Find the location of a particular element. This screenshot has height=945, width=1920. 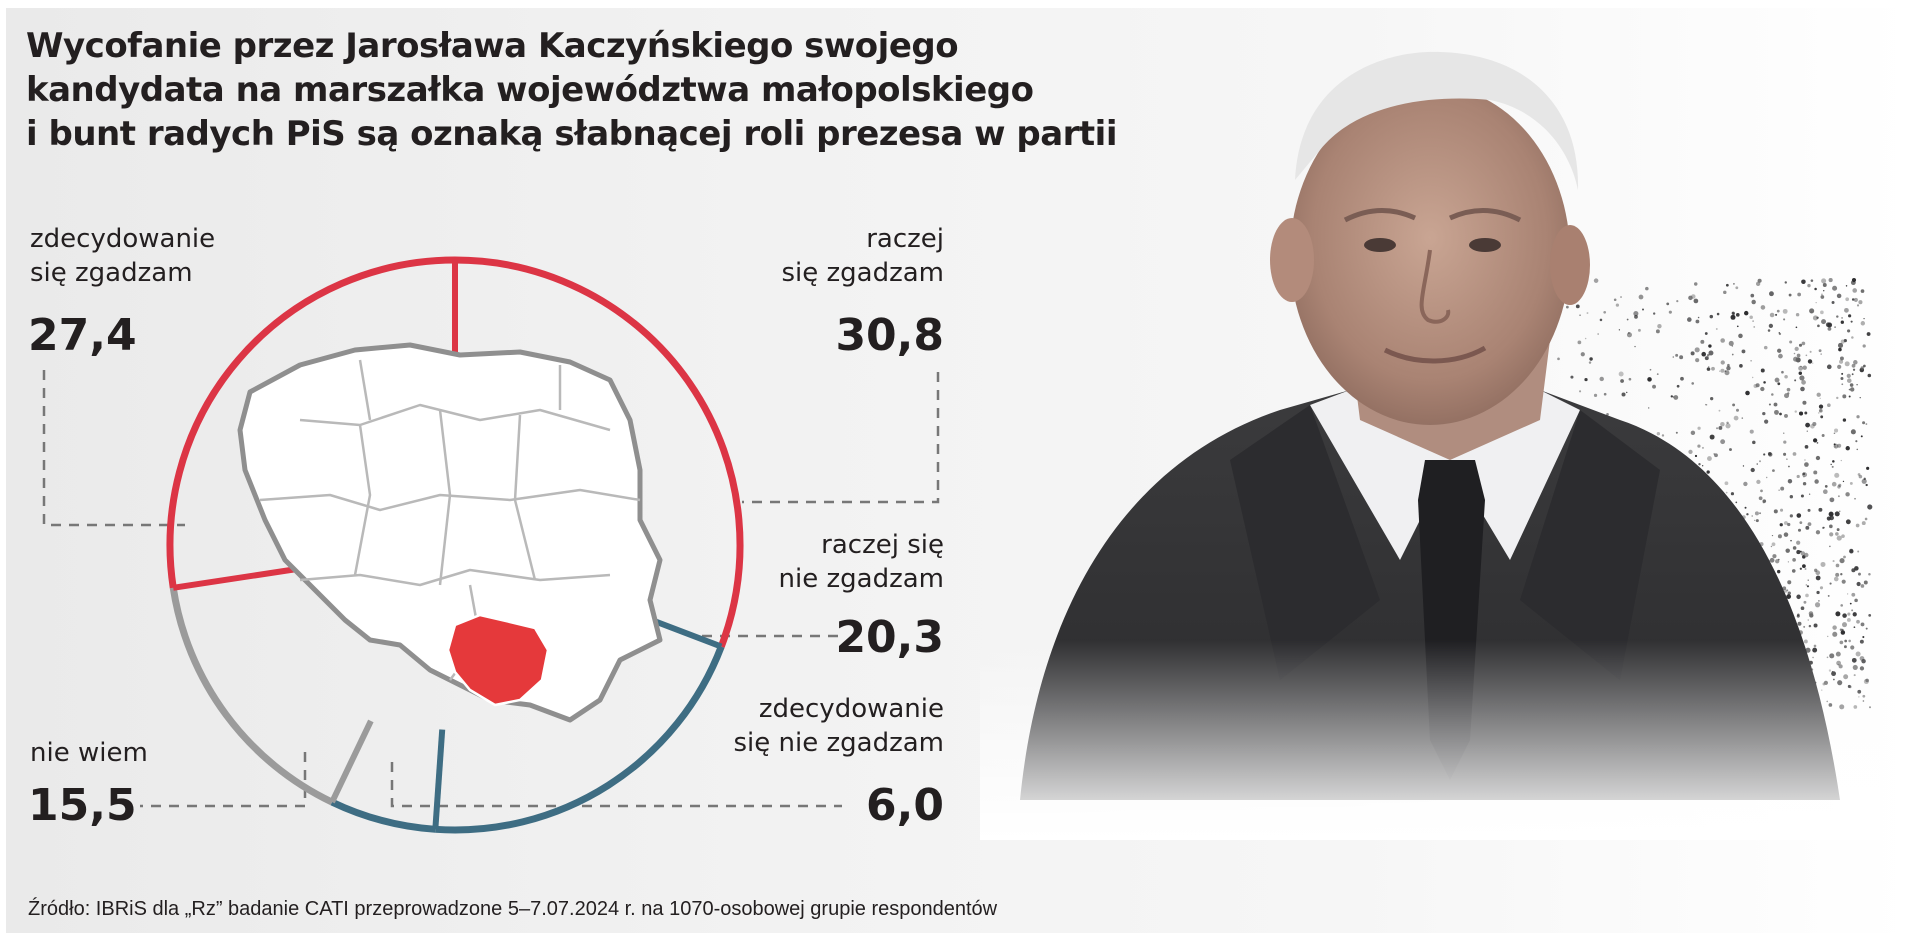

label-rather-agree: raczej się zgadzam is located at coordinates (862, 256).